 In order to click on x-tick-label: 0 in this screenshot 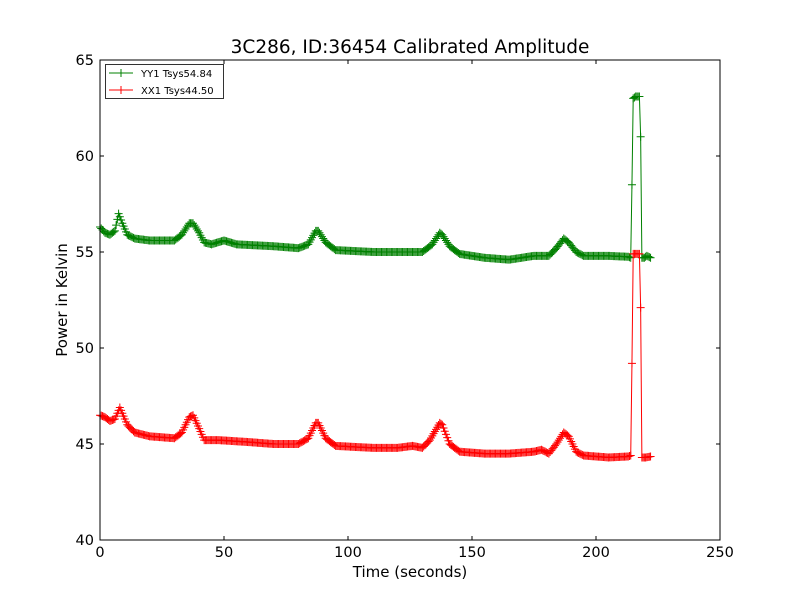, I will do `click(99, 553)`.